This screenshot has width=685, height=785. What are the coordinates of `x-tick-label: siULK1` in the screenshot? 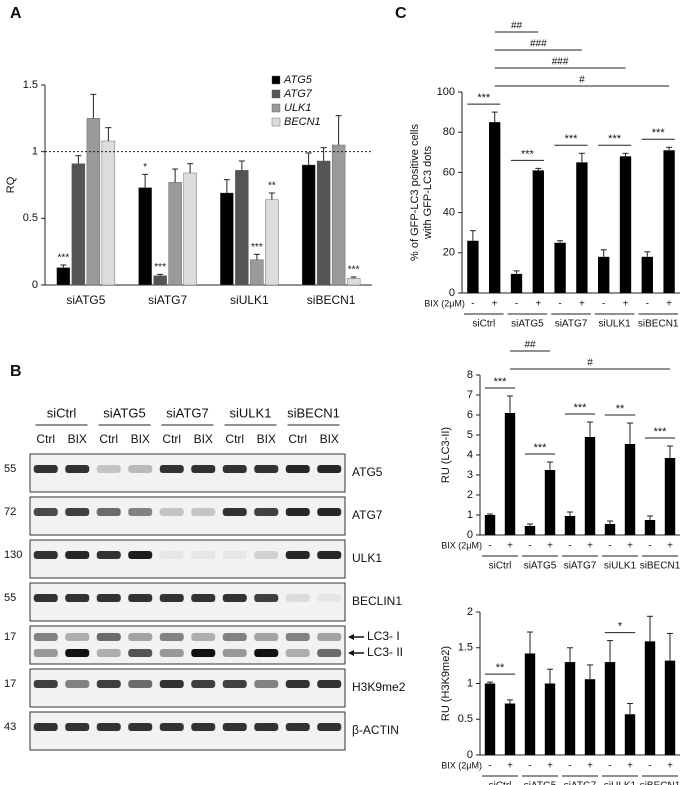 It's located at (249, 300).